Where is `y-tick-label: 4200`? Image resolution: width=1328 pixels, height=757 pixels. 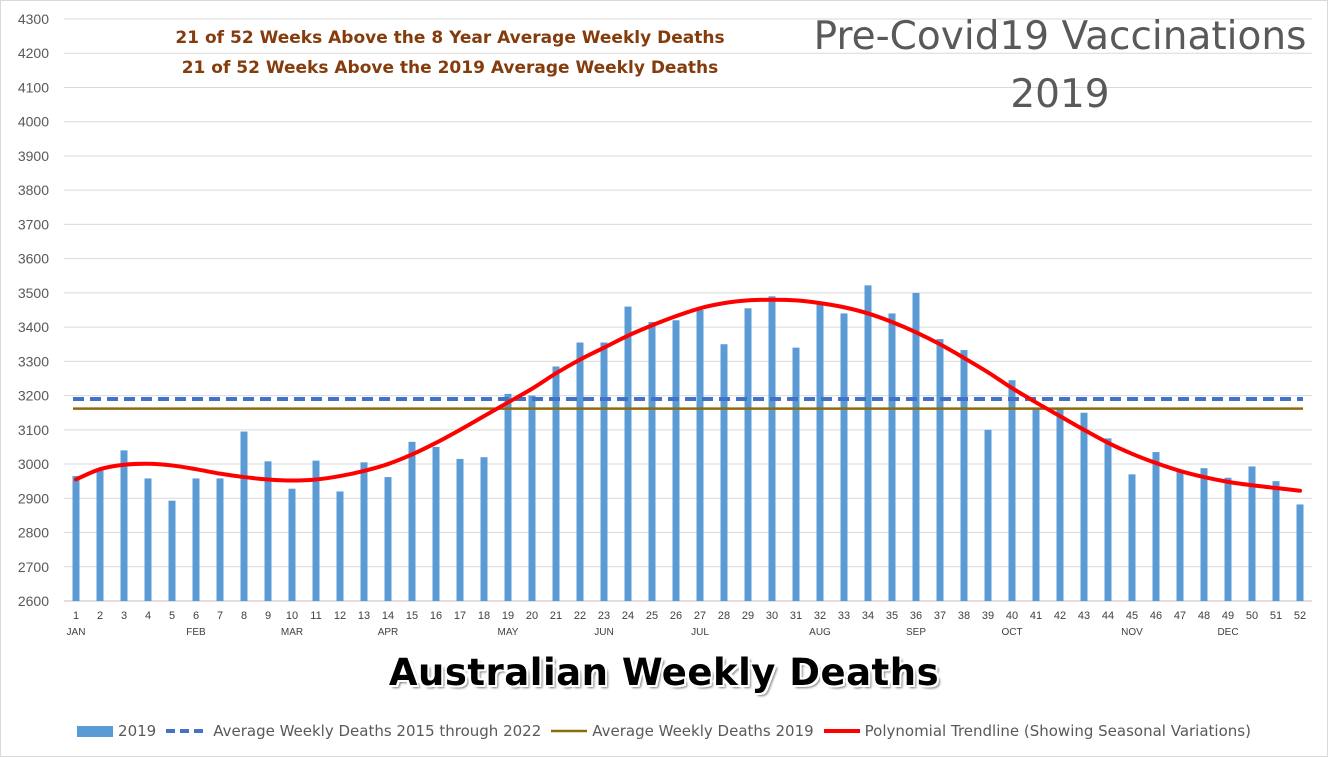
y-tick-label: 4200 is located at coordinates (33, 53).